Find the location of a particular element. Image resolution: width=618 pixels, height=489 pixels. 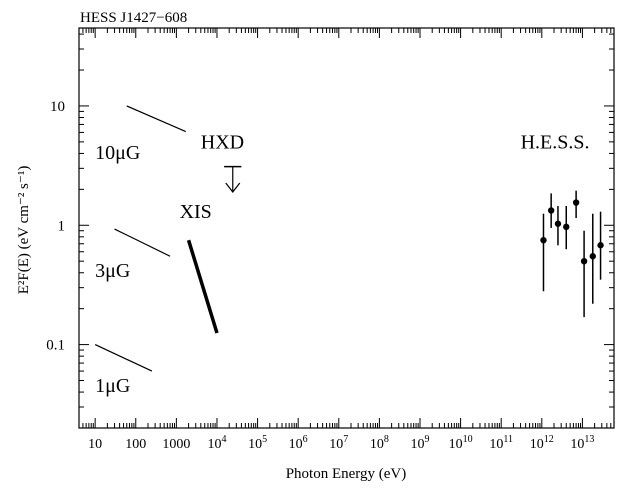

hxd-upper-limit is located at coordinates (233, 179).